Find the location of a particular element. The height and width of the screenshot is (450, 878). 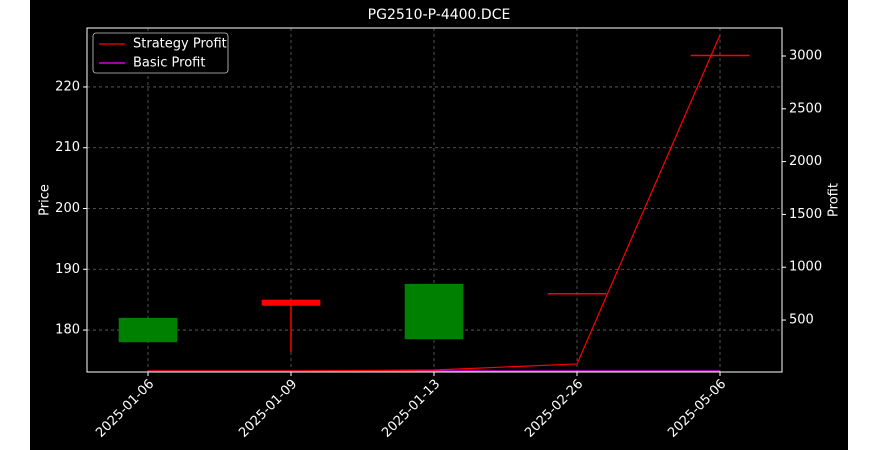

y2-tick-label: 500 is located at coordinates (801, 320).